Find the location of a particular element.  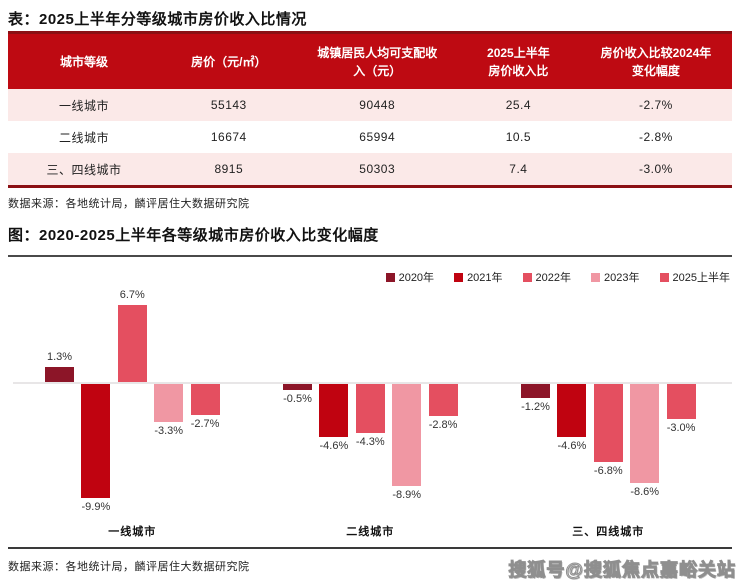

bar-value-label: 6.7% is located at coordinates (132, 294).